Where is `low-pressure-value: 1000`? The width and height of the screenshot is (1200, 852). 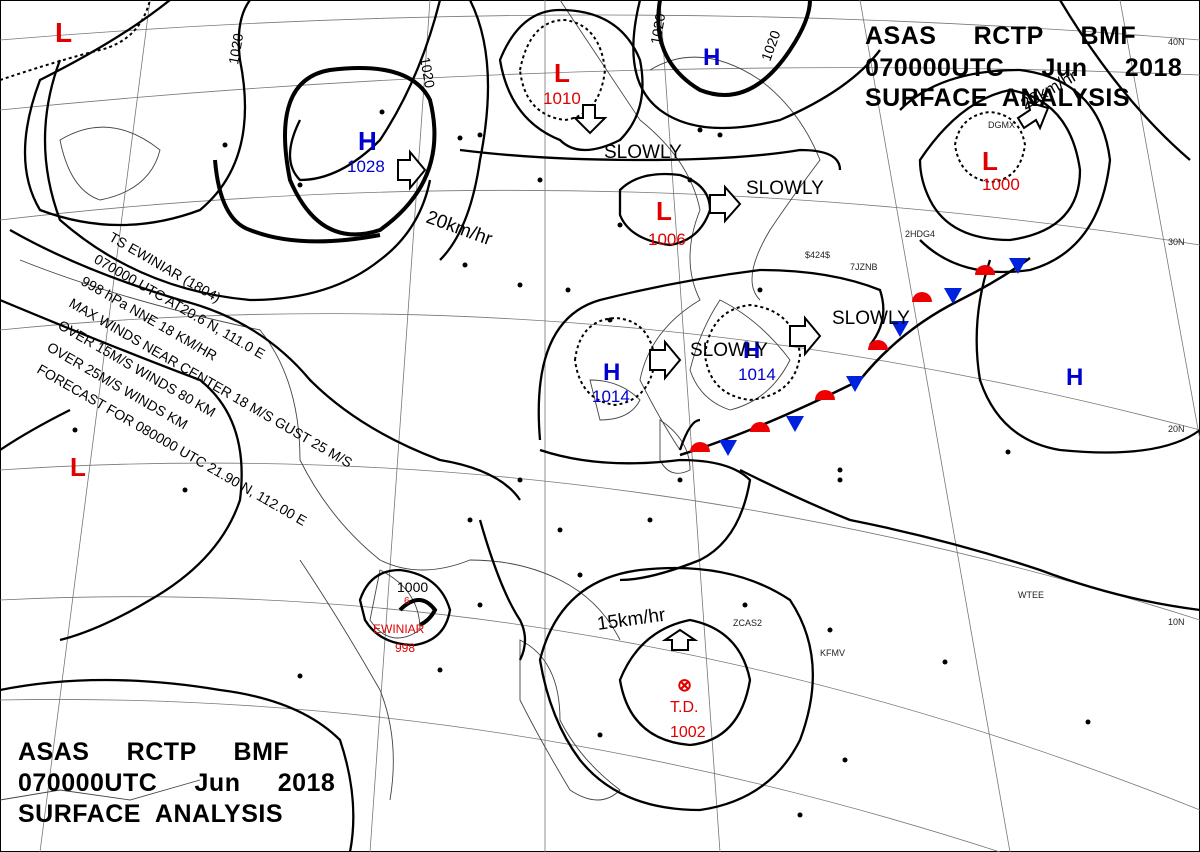 low-pressure-value: 1000 is located at coordinates (1001, 184).